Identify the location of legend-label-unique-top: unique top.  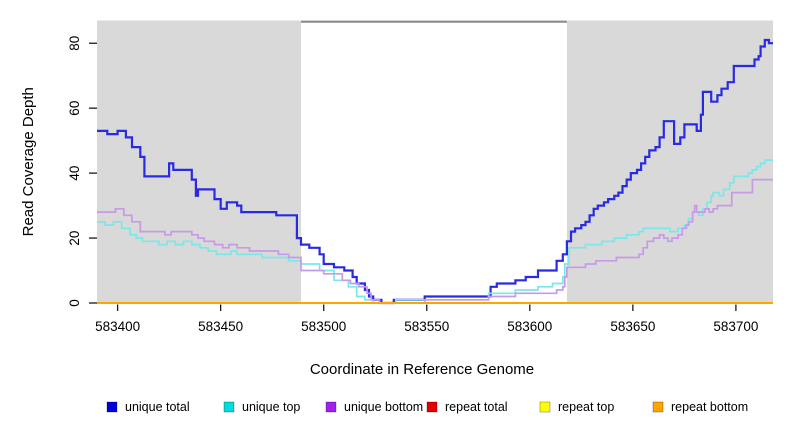
(271, 407).